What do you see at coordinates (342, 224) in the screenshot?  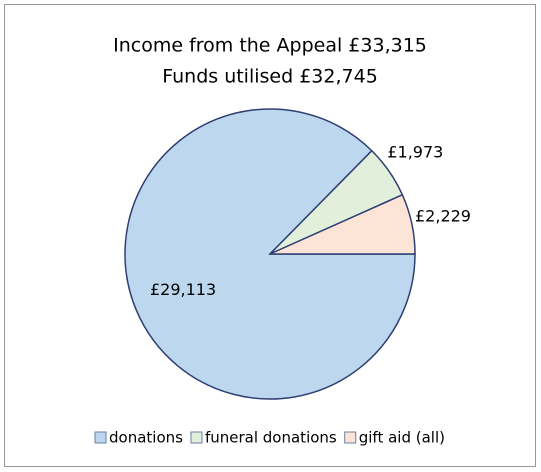 I see `pie-slice` at bounding box center [342, 224].